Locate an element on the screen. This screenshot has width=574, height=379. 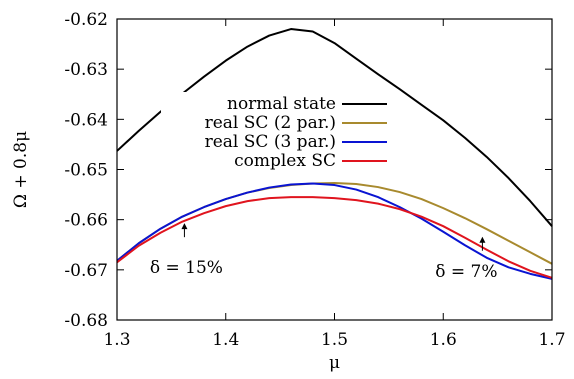
legend-label: normal state is located at coordinates (281, 104).